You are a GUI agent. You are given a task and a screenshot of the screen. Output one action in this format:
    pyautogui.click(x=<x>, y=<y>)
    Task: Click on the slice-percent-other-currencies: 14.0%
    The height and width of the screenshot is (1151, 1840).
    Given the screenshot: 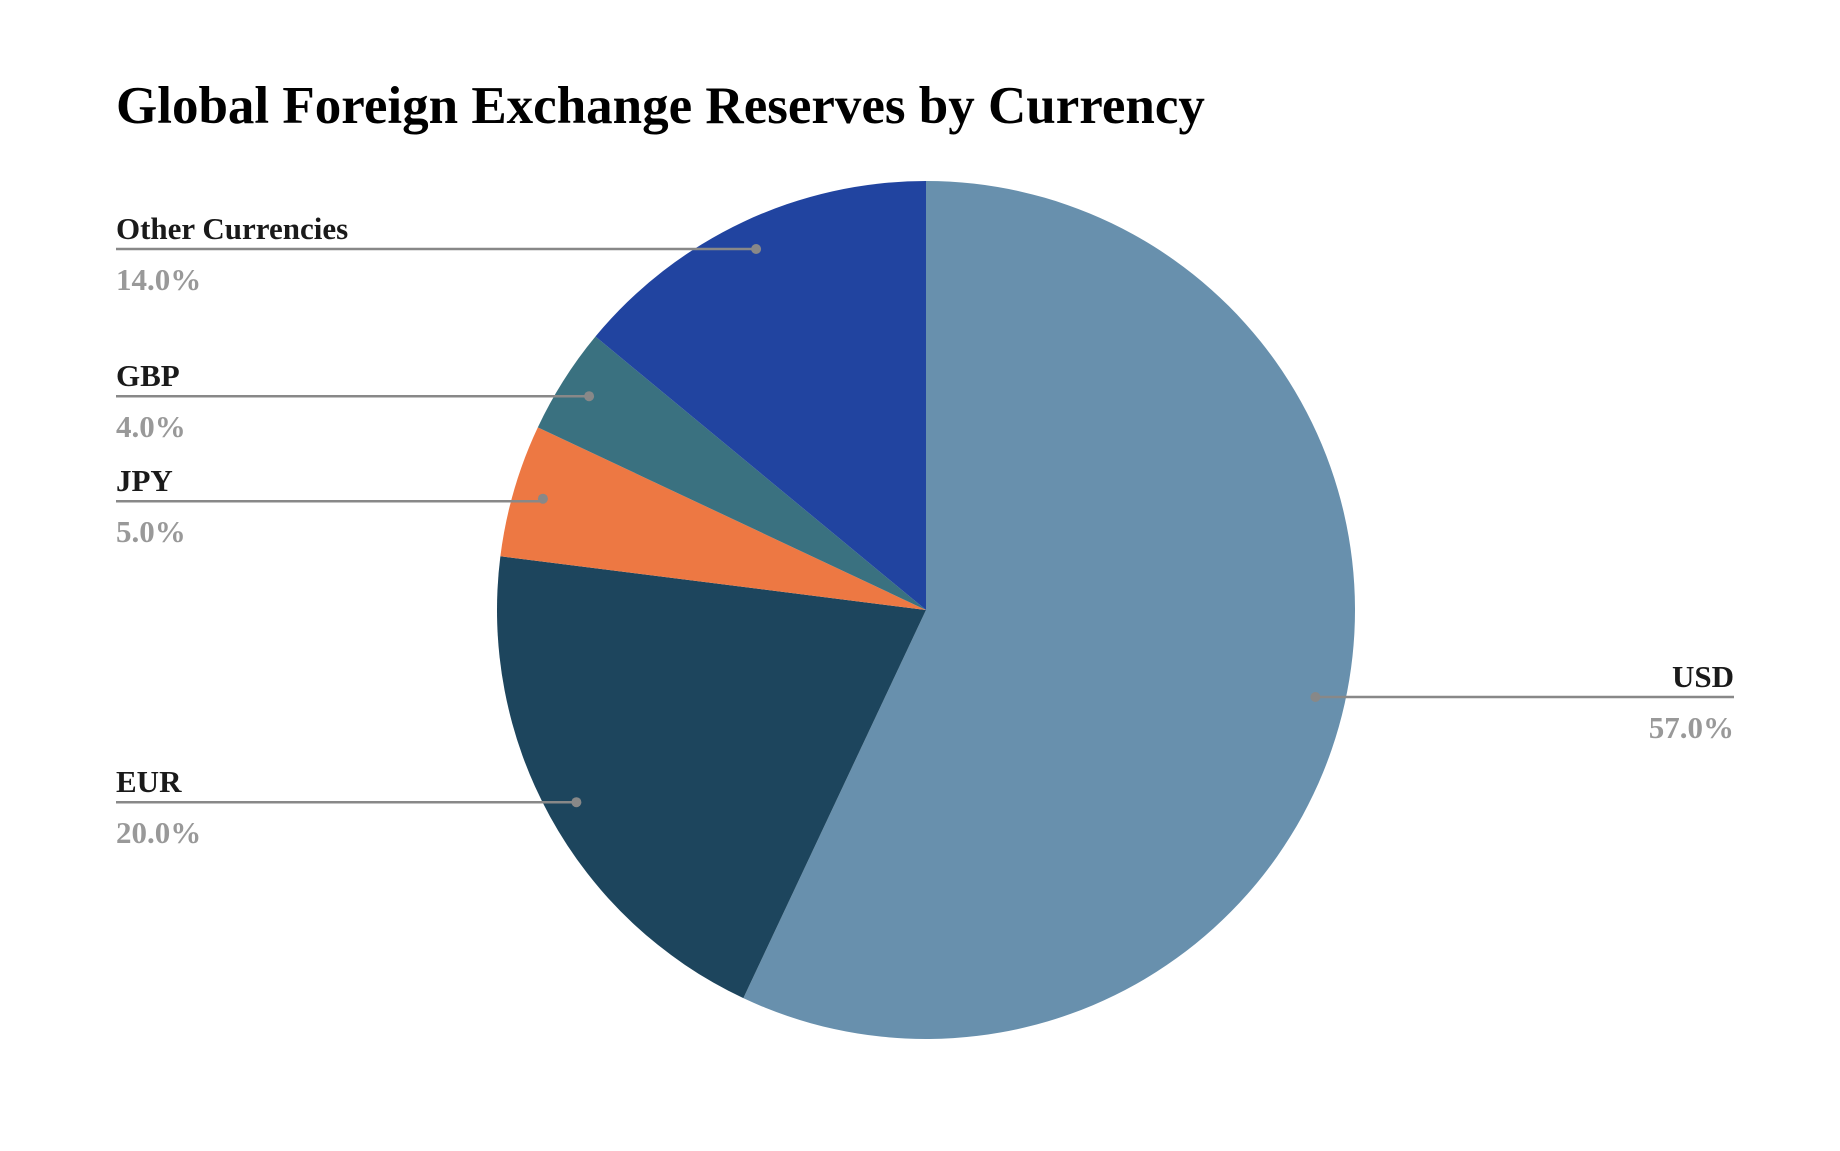 What is the action you would take?
    pyautogui.click(x=158, y=279)
    